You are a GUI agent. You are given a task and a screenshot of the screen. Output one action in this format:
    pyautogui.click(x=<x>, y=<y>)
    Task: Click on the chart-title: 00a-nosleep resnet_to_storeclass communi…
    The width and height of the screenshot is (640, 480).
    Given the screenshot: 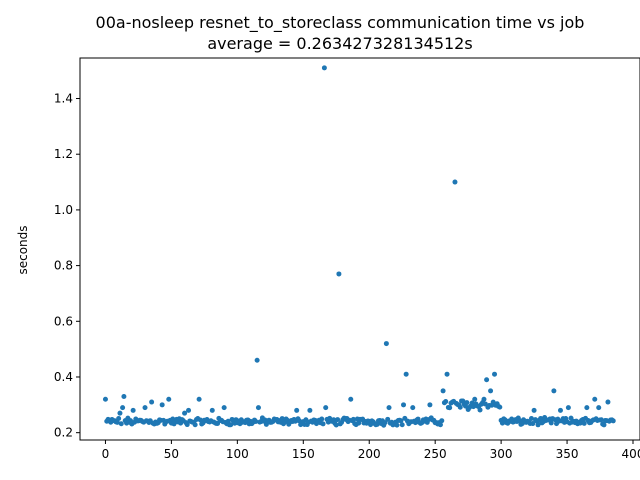 What is the action you would take?
    pyautogui.click(x=340, y=23)
    